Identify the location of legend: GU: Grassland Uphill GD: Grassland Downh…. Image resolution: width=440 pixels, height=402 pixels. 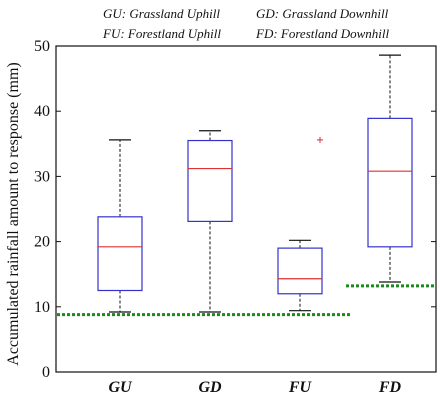
(246, 23).